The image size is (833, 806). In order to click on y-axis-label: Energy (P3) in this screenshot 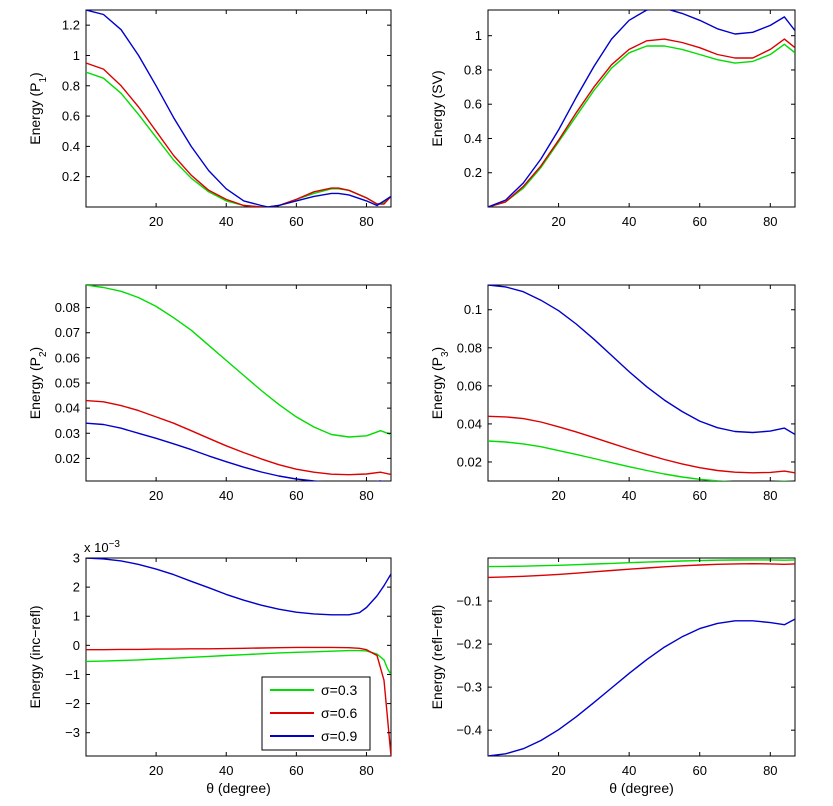, I will do `click(440, 383)`.